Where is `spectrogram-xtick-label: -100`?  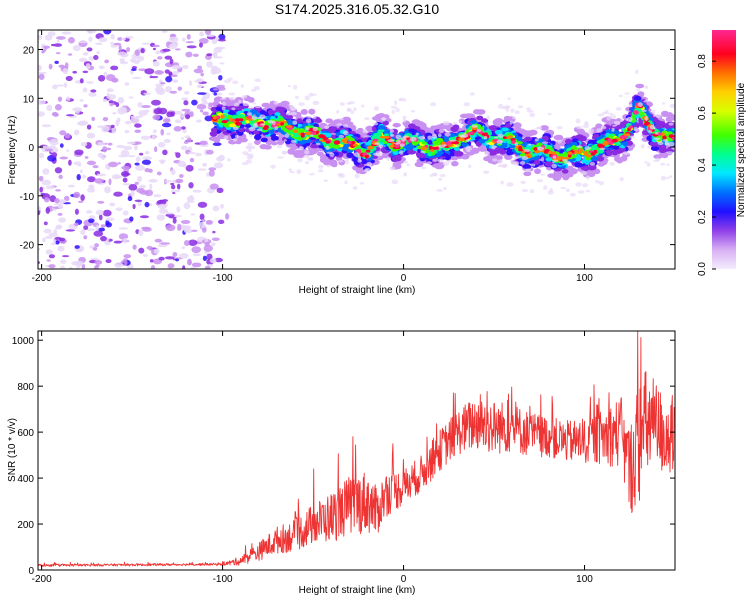
spectrogram-xtick-label: -100 is located at coordinates (223, 278).